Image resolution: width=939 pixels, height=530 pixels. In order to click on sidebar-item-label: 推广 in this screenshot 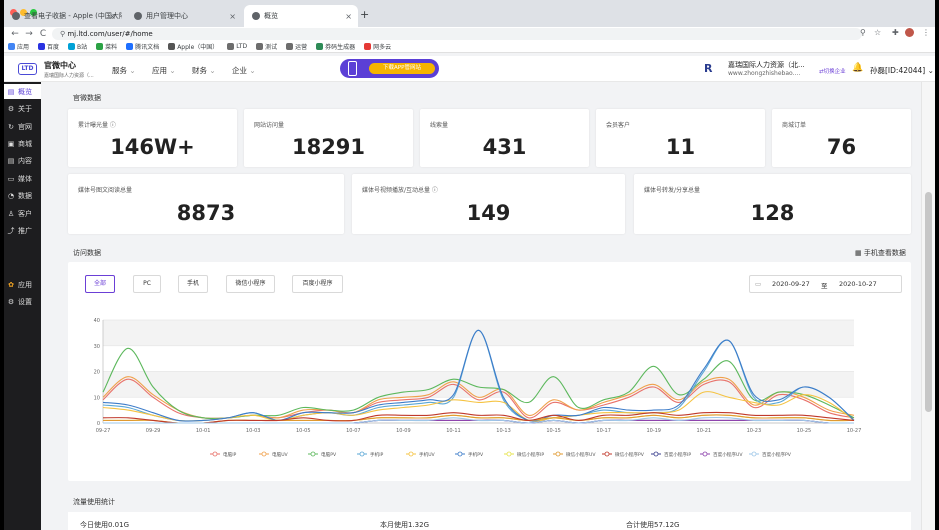, I will do `click(25, 230)`.